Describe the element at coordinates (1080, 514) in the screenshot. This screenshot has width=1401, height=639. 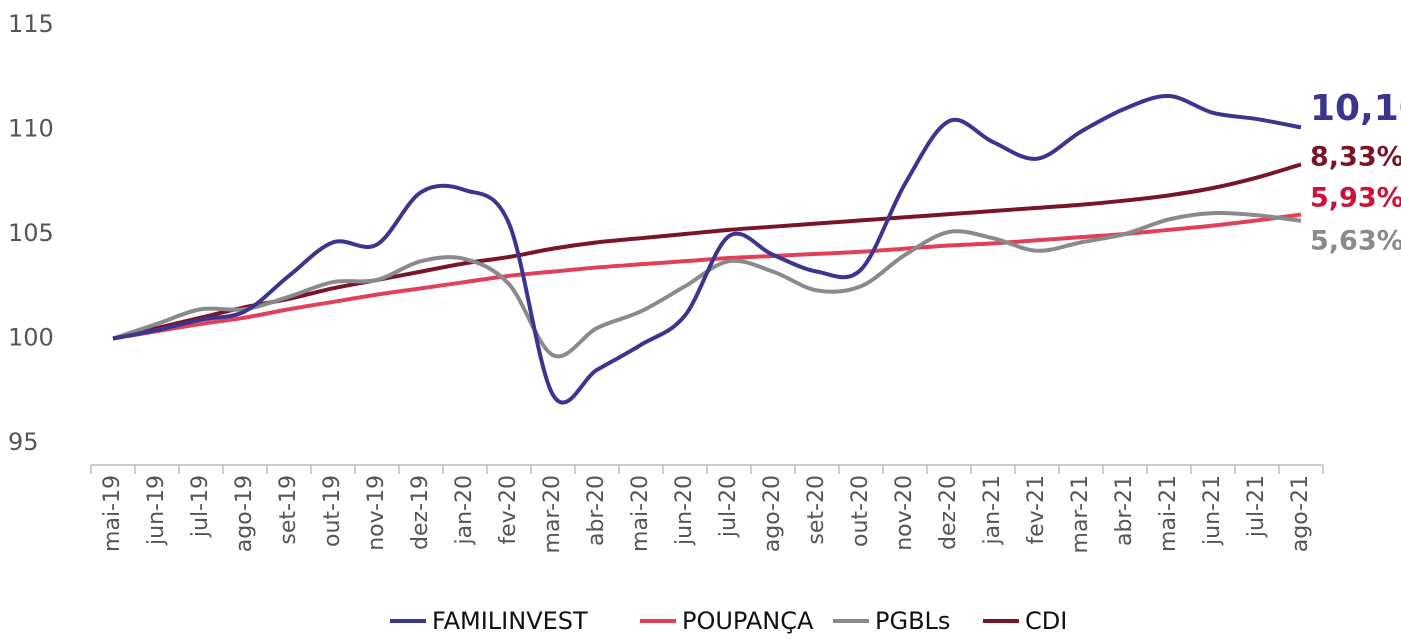
I see `x-tick-label: mar-21` at that location.